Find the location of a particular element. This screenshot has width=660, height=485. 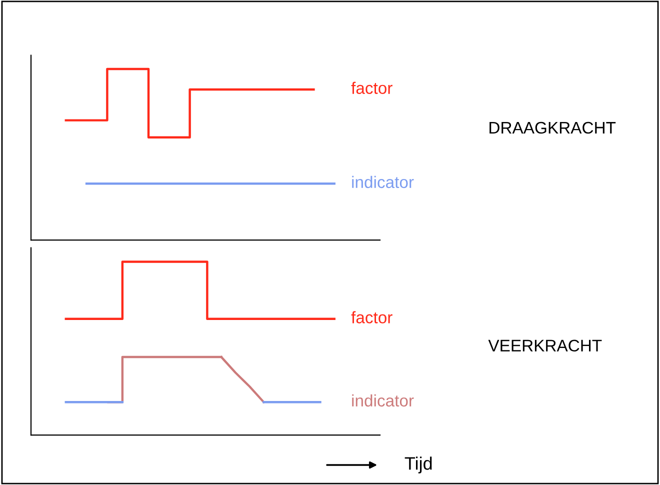

text: VEERKRACHT is located at coordinates (545, 346).